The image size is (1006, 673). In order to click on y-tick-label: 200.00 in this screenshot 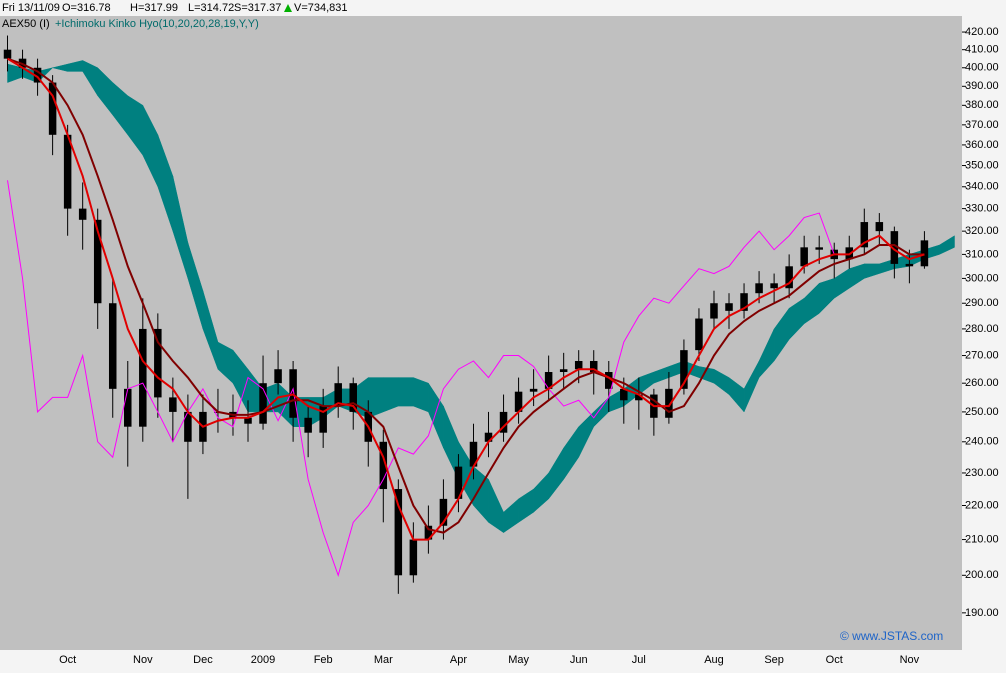, I will do `click(982, 575)`.